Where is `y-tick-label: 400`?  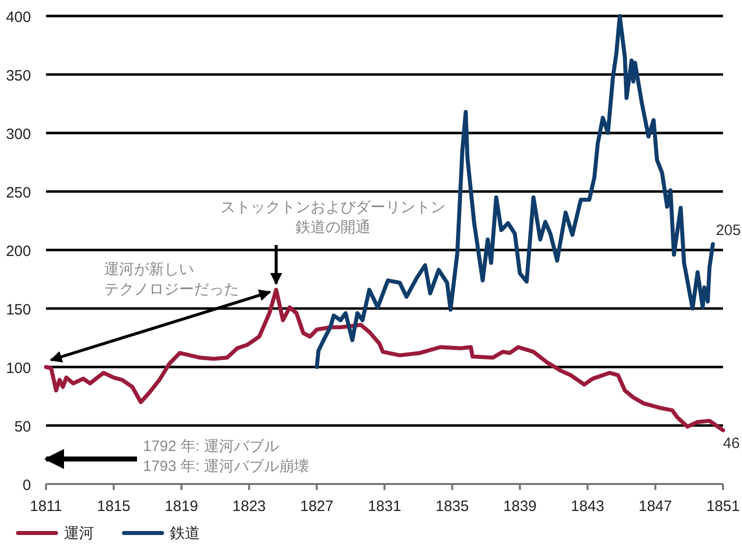 y-tick-label: 400 is located at coordinates (18, 17).